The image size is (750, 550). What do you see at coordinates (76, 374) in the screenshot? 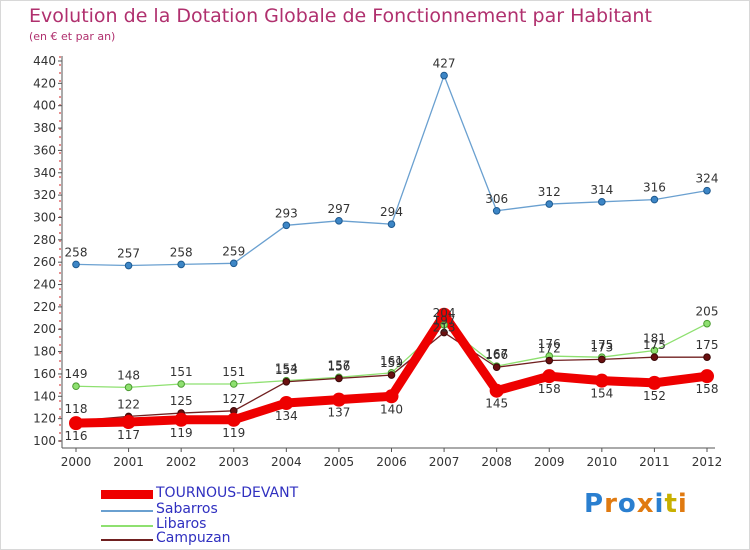
I see `data-label: 149` at bounding box center [76, 374].